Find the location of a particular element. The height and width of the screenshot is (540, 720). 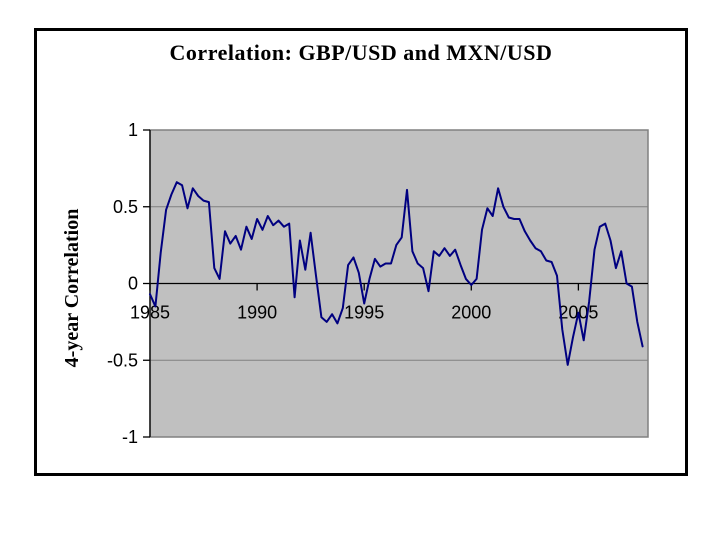

y-tick-label: -0.5 is located at coordinates (122, 360).